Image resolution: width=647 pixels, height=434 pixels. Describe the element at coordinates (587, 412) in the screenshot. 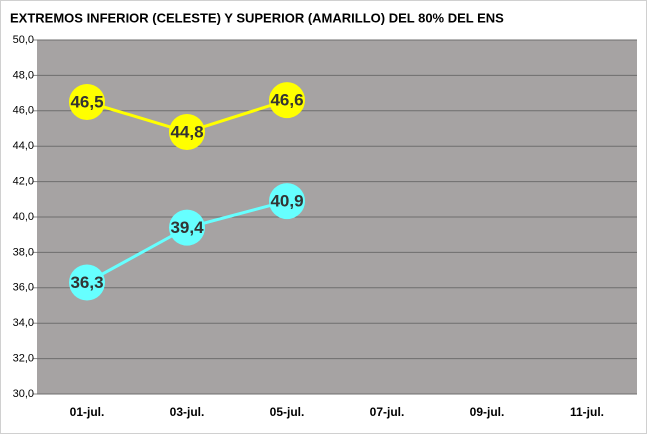

I see `x-tick-label: 11-jul.` at that location.